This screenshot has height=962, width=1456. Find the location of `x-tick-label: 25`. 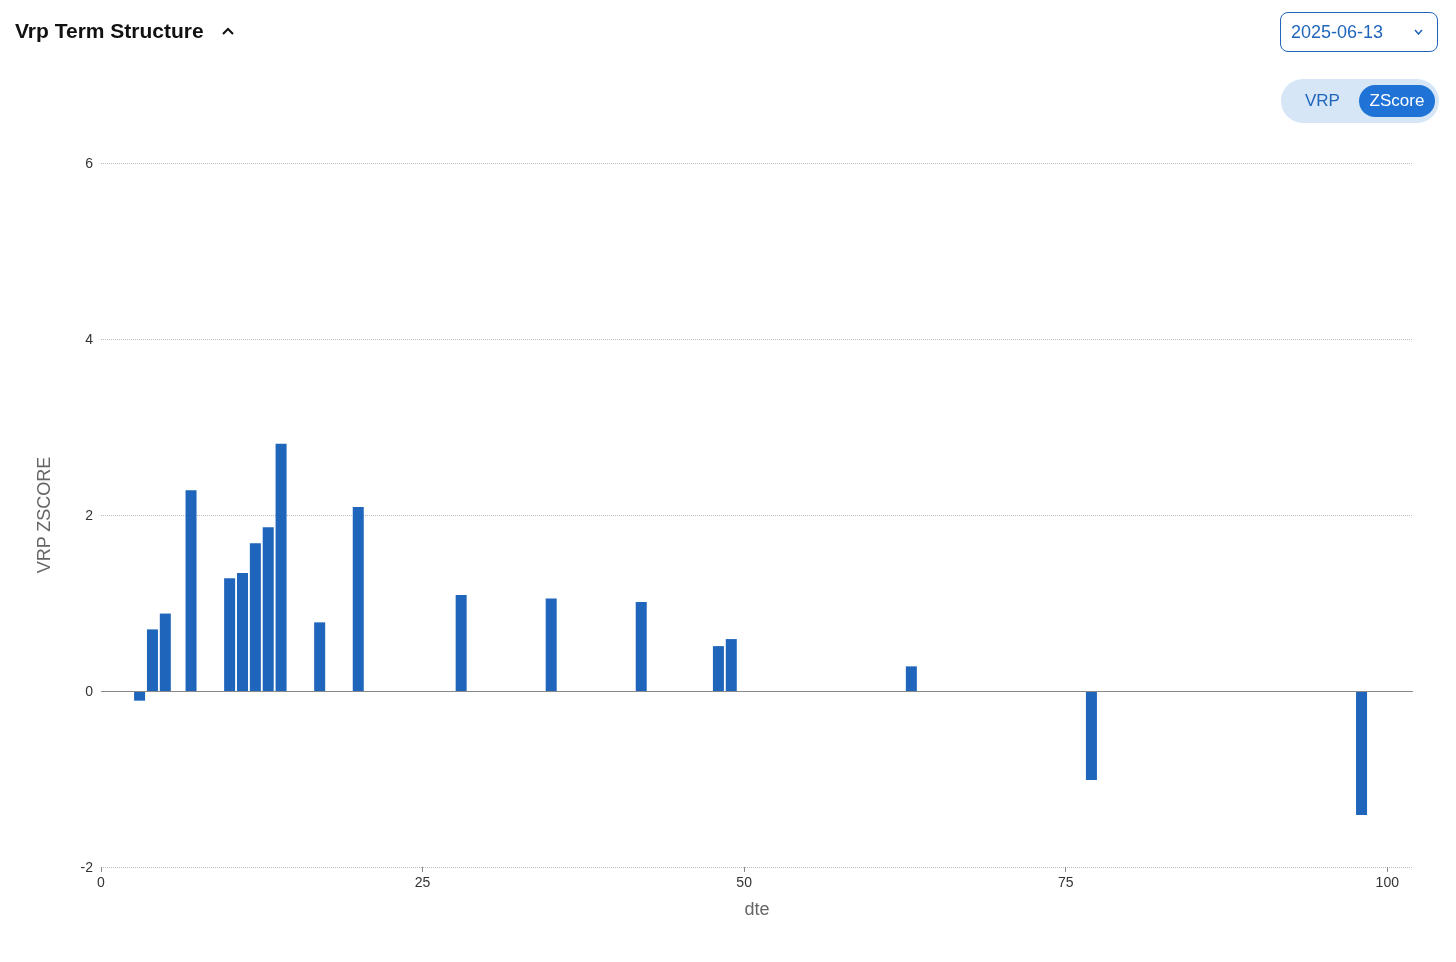

x-tick-label: 25 is located at coordinates (422, 882).